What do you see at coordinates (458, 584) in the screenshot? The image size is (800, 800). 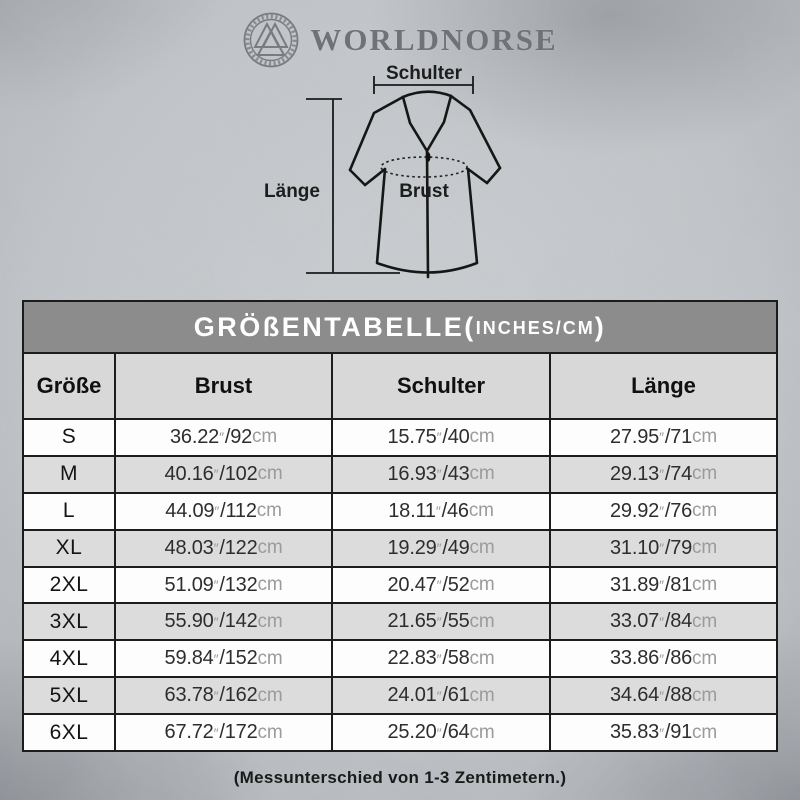 I see `cm-value: 52` at bounding box center [458, 584].